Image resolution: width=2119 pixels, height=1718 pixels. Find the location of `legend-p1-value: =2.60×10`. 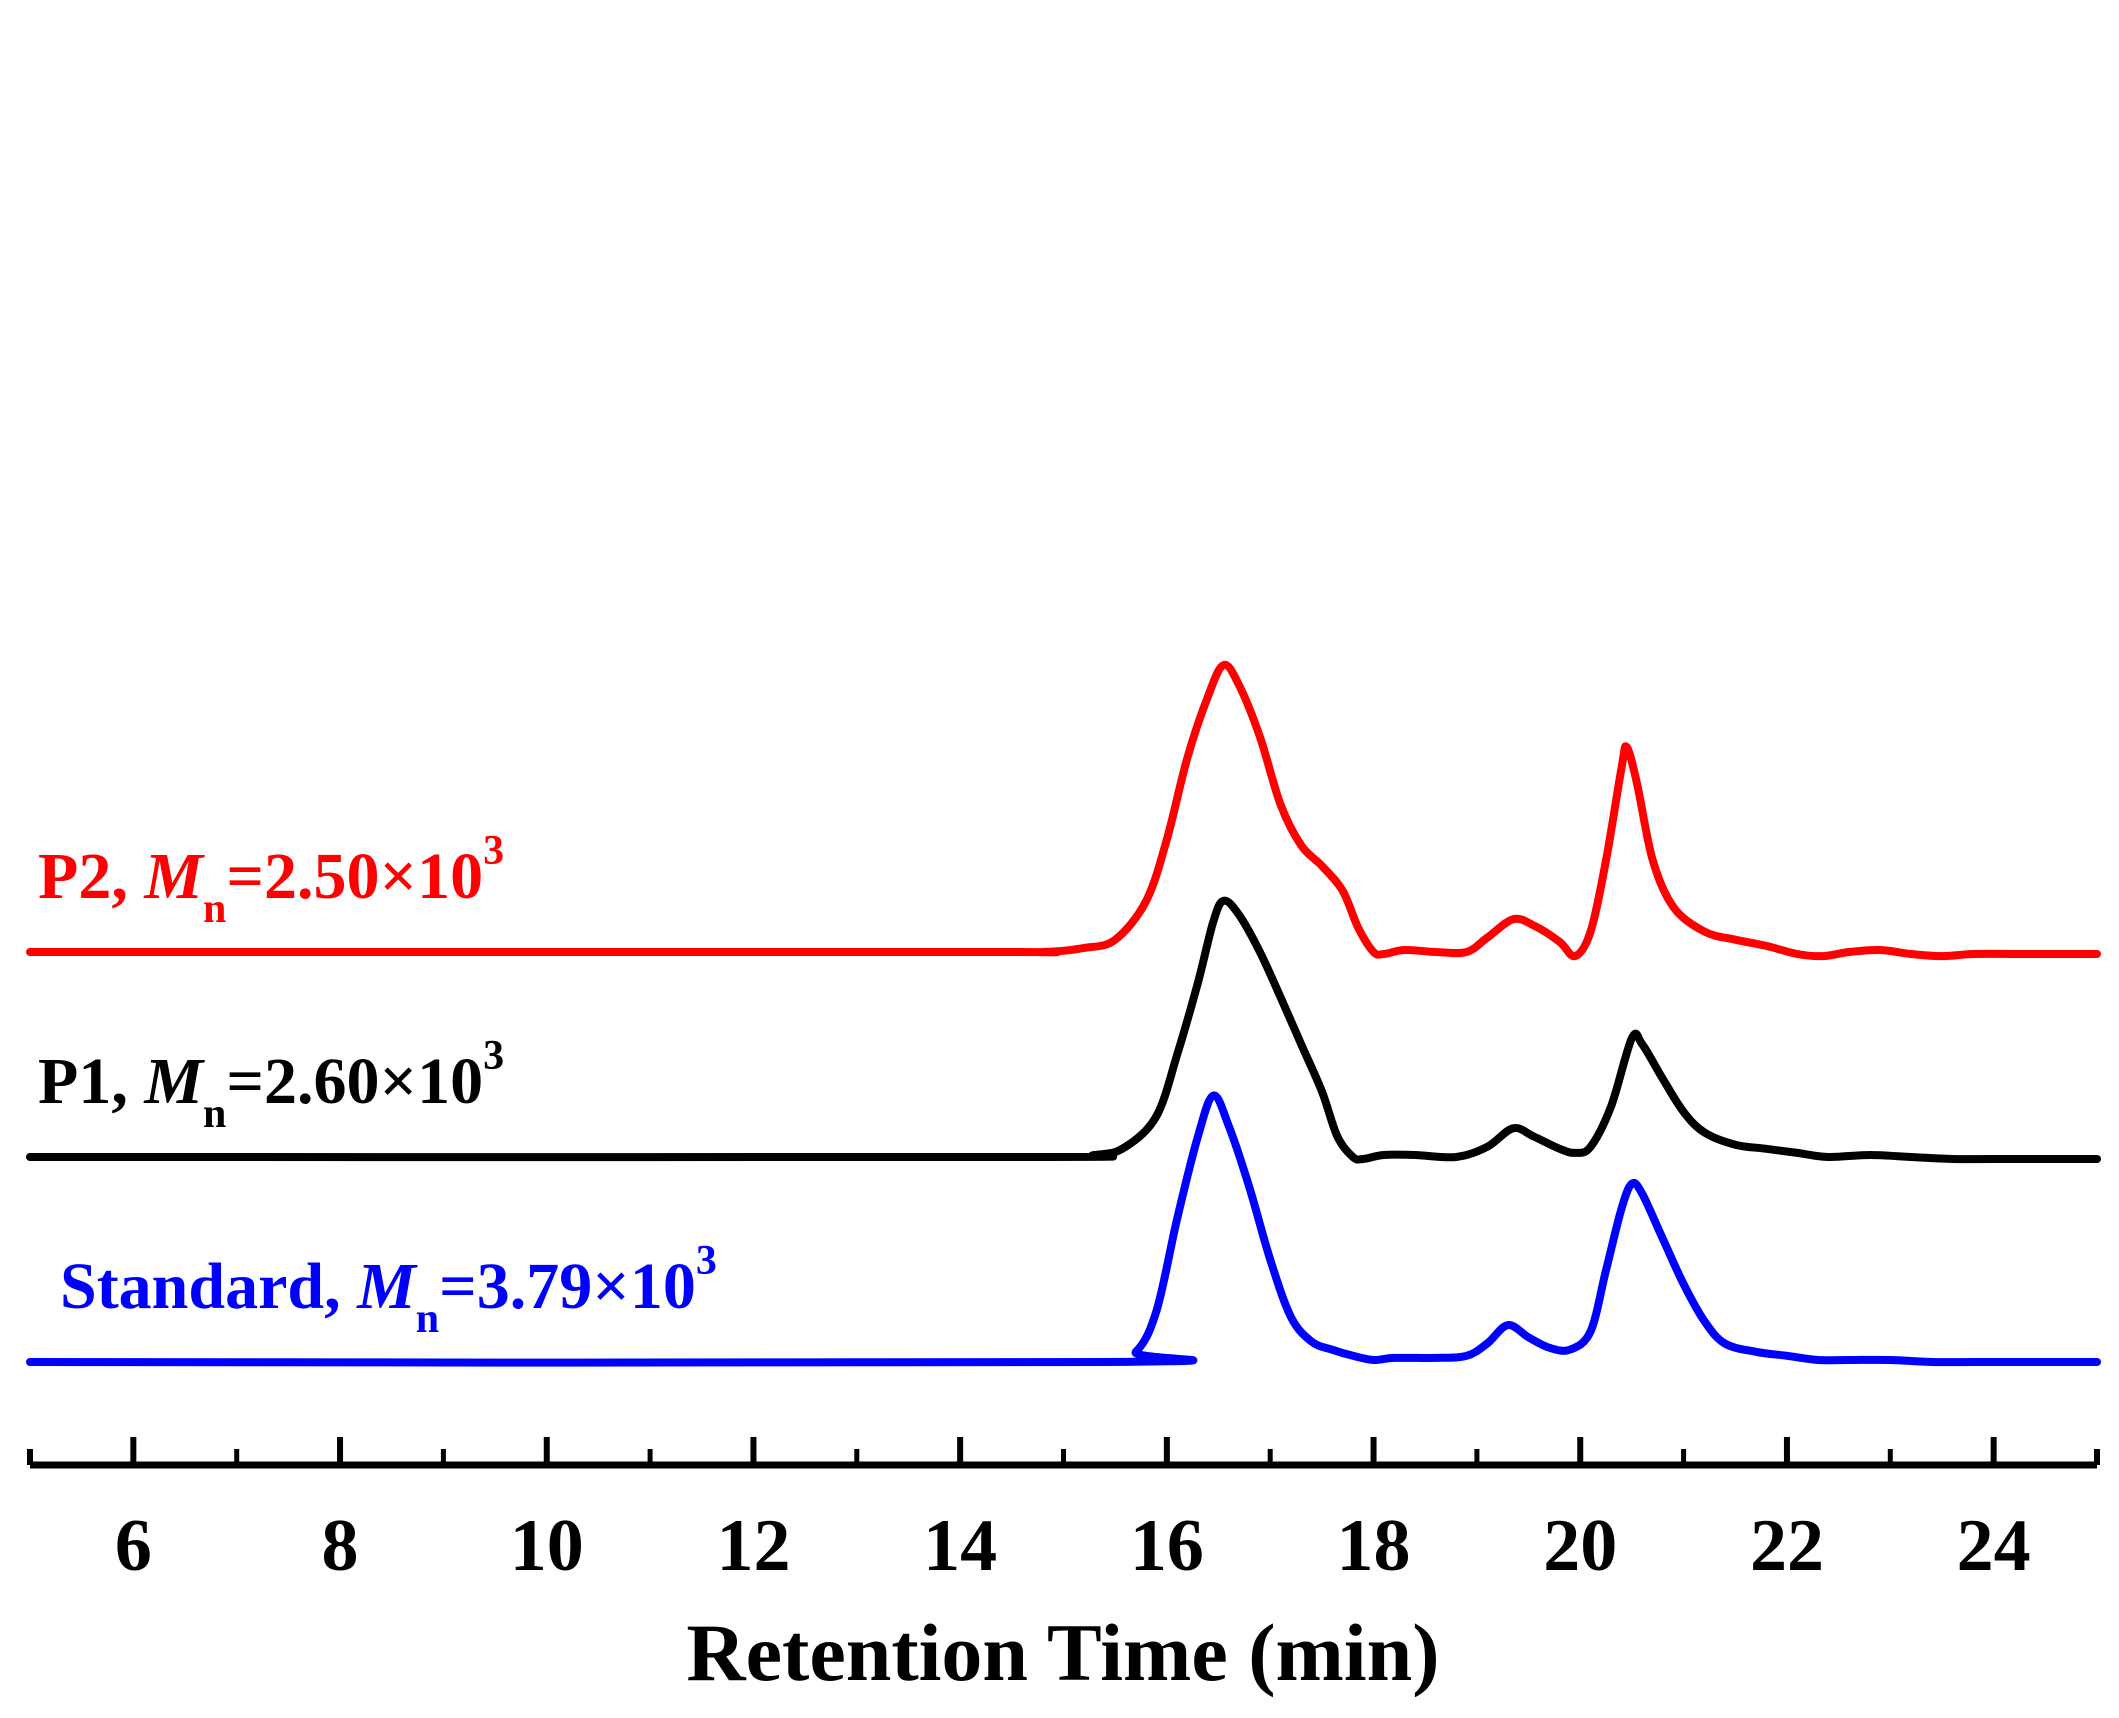

legend-p1-value: =2.60×10 is located at coordinates (354, 1081).